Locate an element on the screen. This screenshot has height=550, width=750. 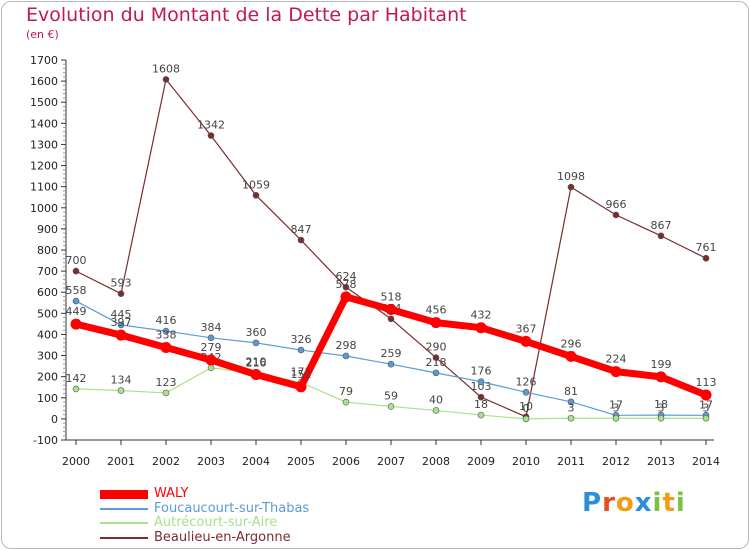
x-tick-label: 2003 is located at coordinates (211, 461).